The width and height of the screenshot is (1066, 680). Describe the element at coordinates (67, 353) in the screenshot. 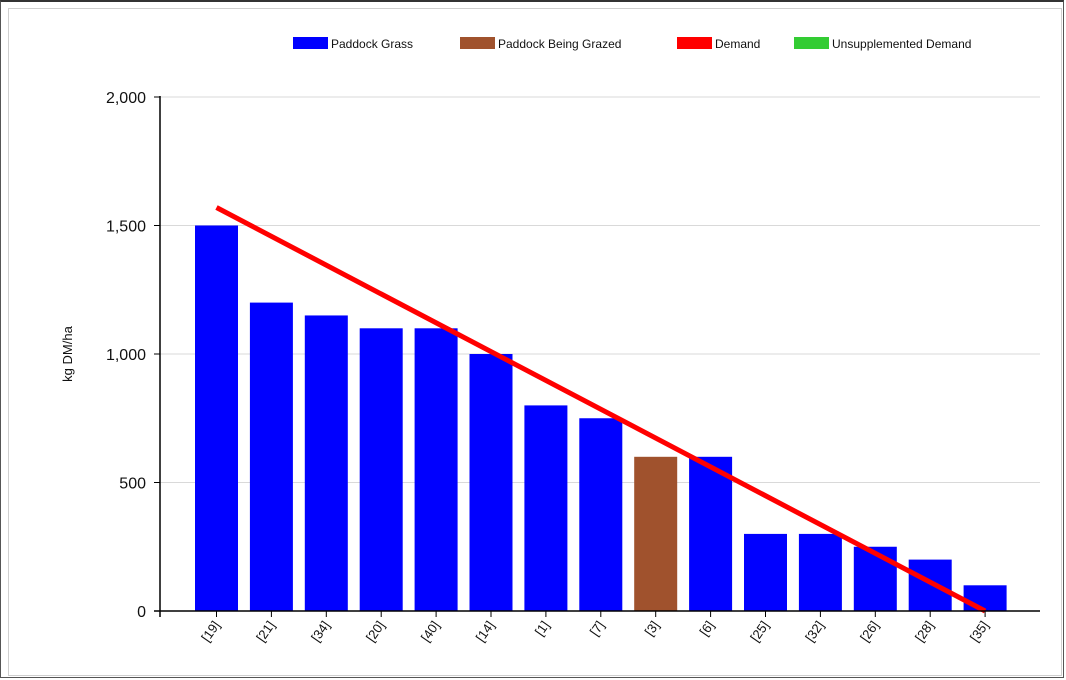

I see `y-axis-label: kg DM/ha` at that location.